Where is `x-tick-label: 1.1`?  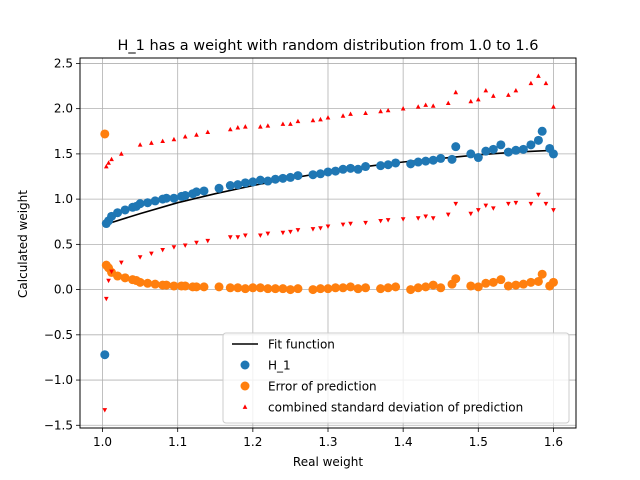
x-tick-label: 1.1 is located at coordinates (177, 442).